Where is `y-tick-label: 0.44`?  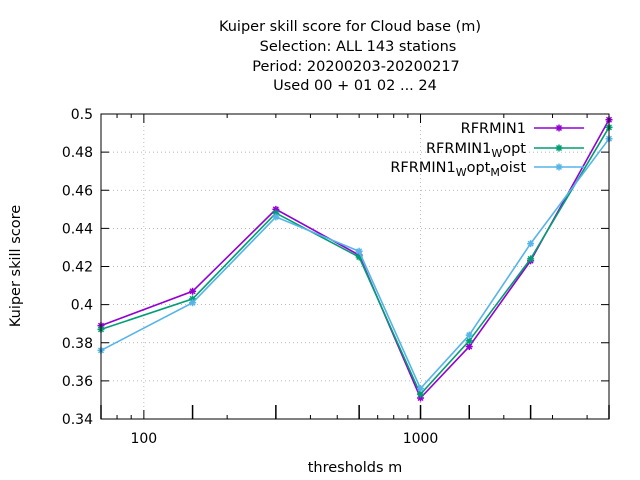 y-tick-label: 0.44 is located at coordinates (77, 229).